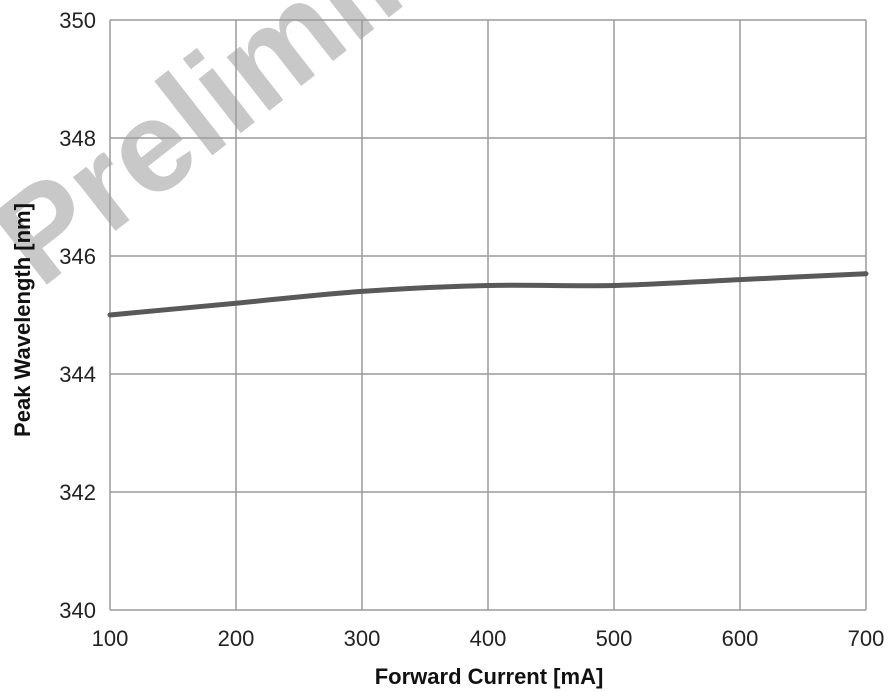 The width and height of the screenshot is (892, 692). I want to click on x-axis-ticks: 100 200 300 400 500 600 700, so click(488, 638).